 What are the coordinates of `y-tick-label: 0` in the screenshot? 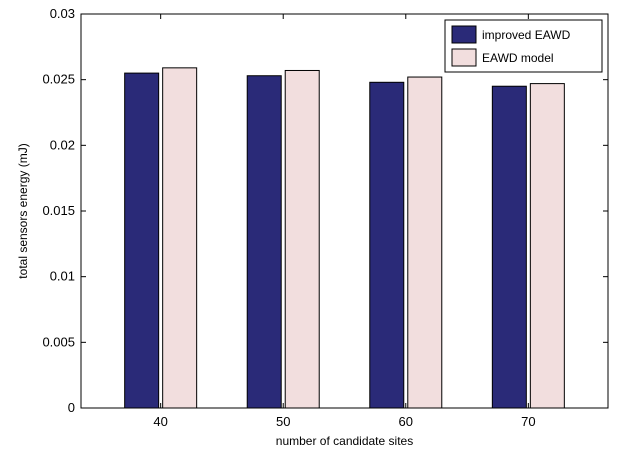 It's located at (71, 407).